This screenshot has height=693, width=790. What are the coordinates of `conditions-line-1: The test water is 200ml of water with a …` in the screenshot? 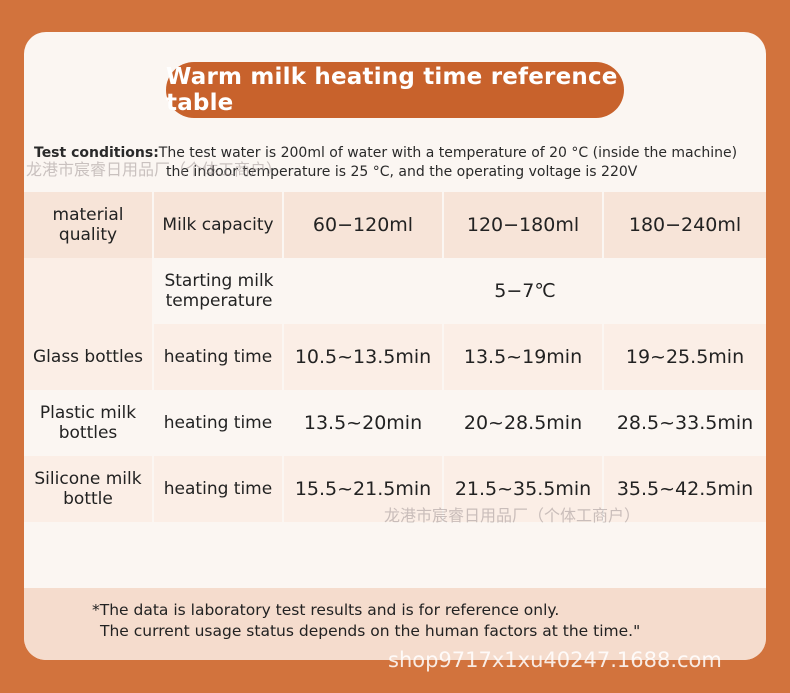 It's located at (448, 153).